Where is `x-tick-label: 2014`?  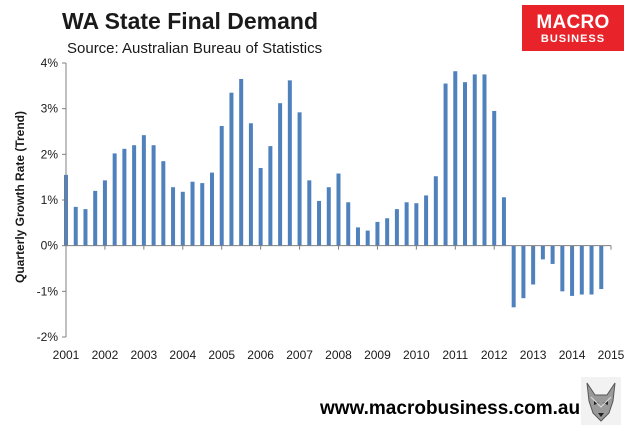
x-tick-label: 2014 is located at coordinates (572, 355).